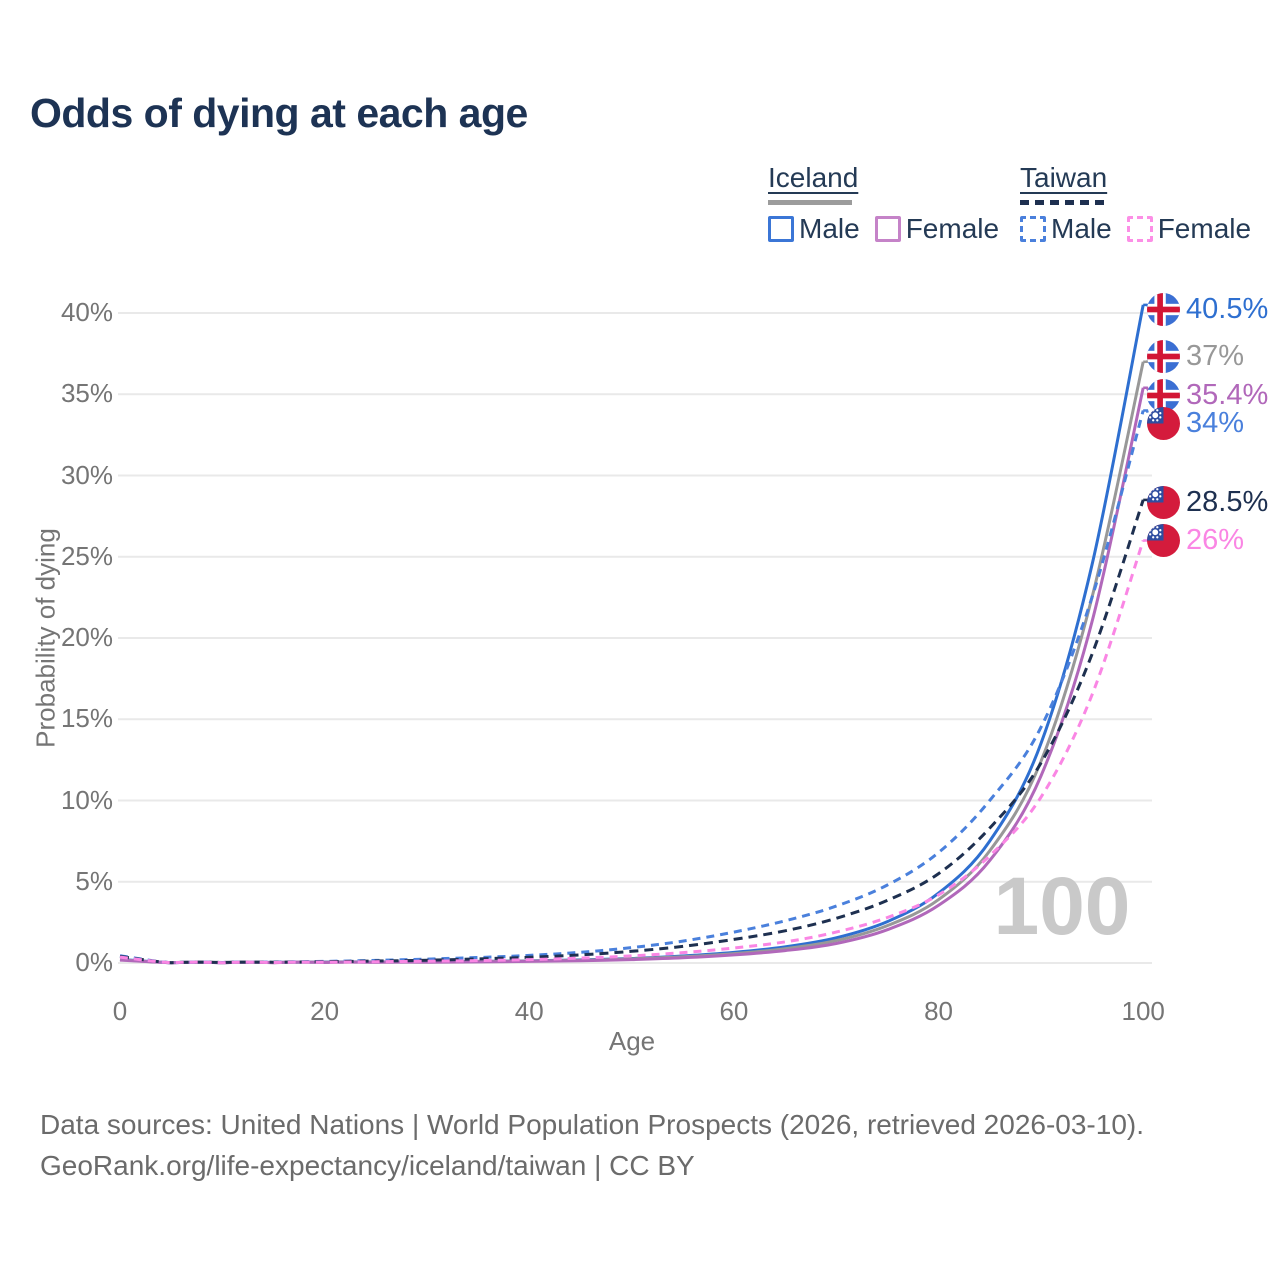 The width and height of the screenshot is (1280, 1280). I want to click on x-tick-label: 20, so click(325, 1011).